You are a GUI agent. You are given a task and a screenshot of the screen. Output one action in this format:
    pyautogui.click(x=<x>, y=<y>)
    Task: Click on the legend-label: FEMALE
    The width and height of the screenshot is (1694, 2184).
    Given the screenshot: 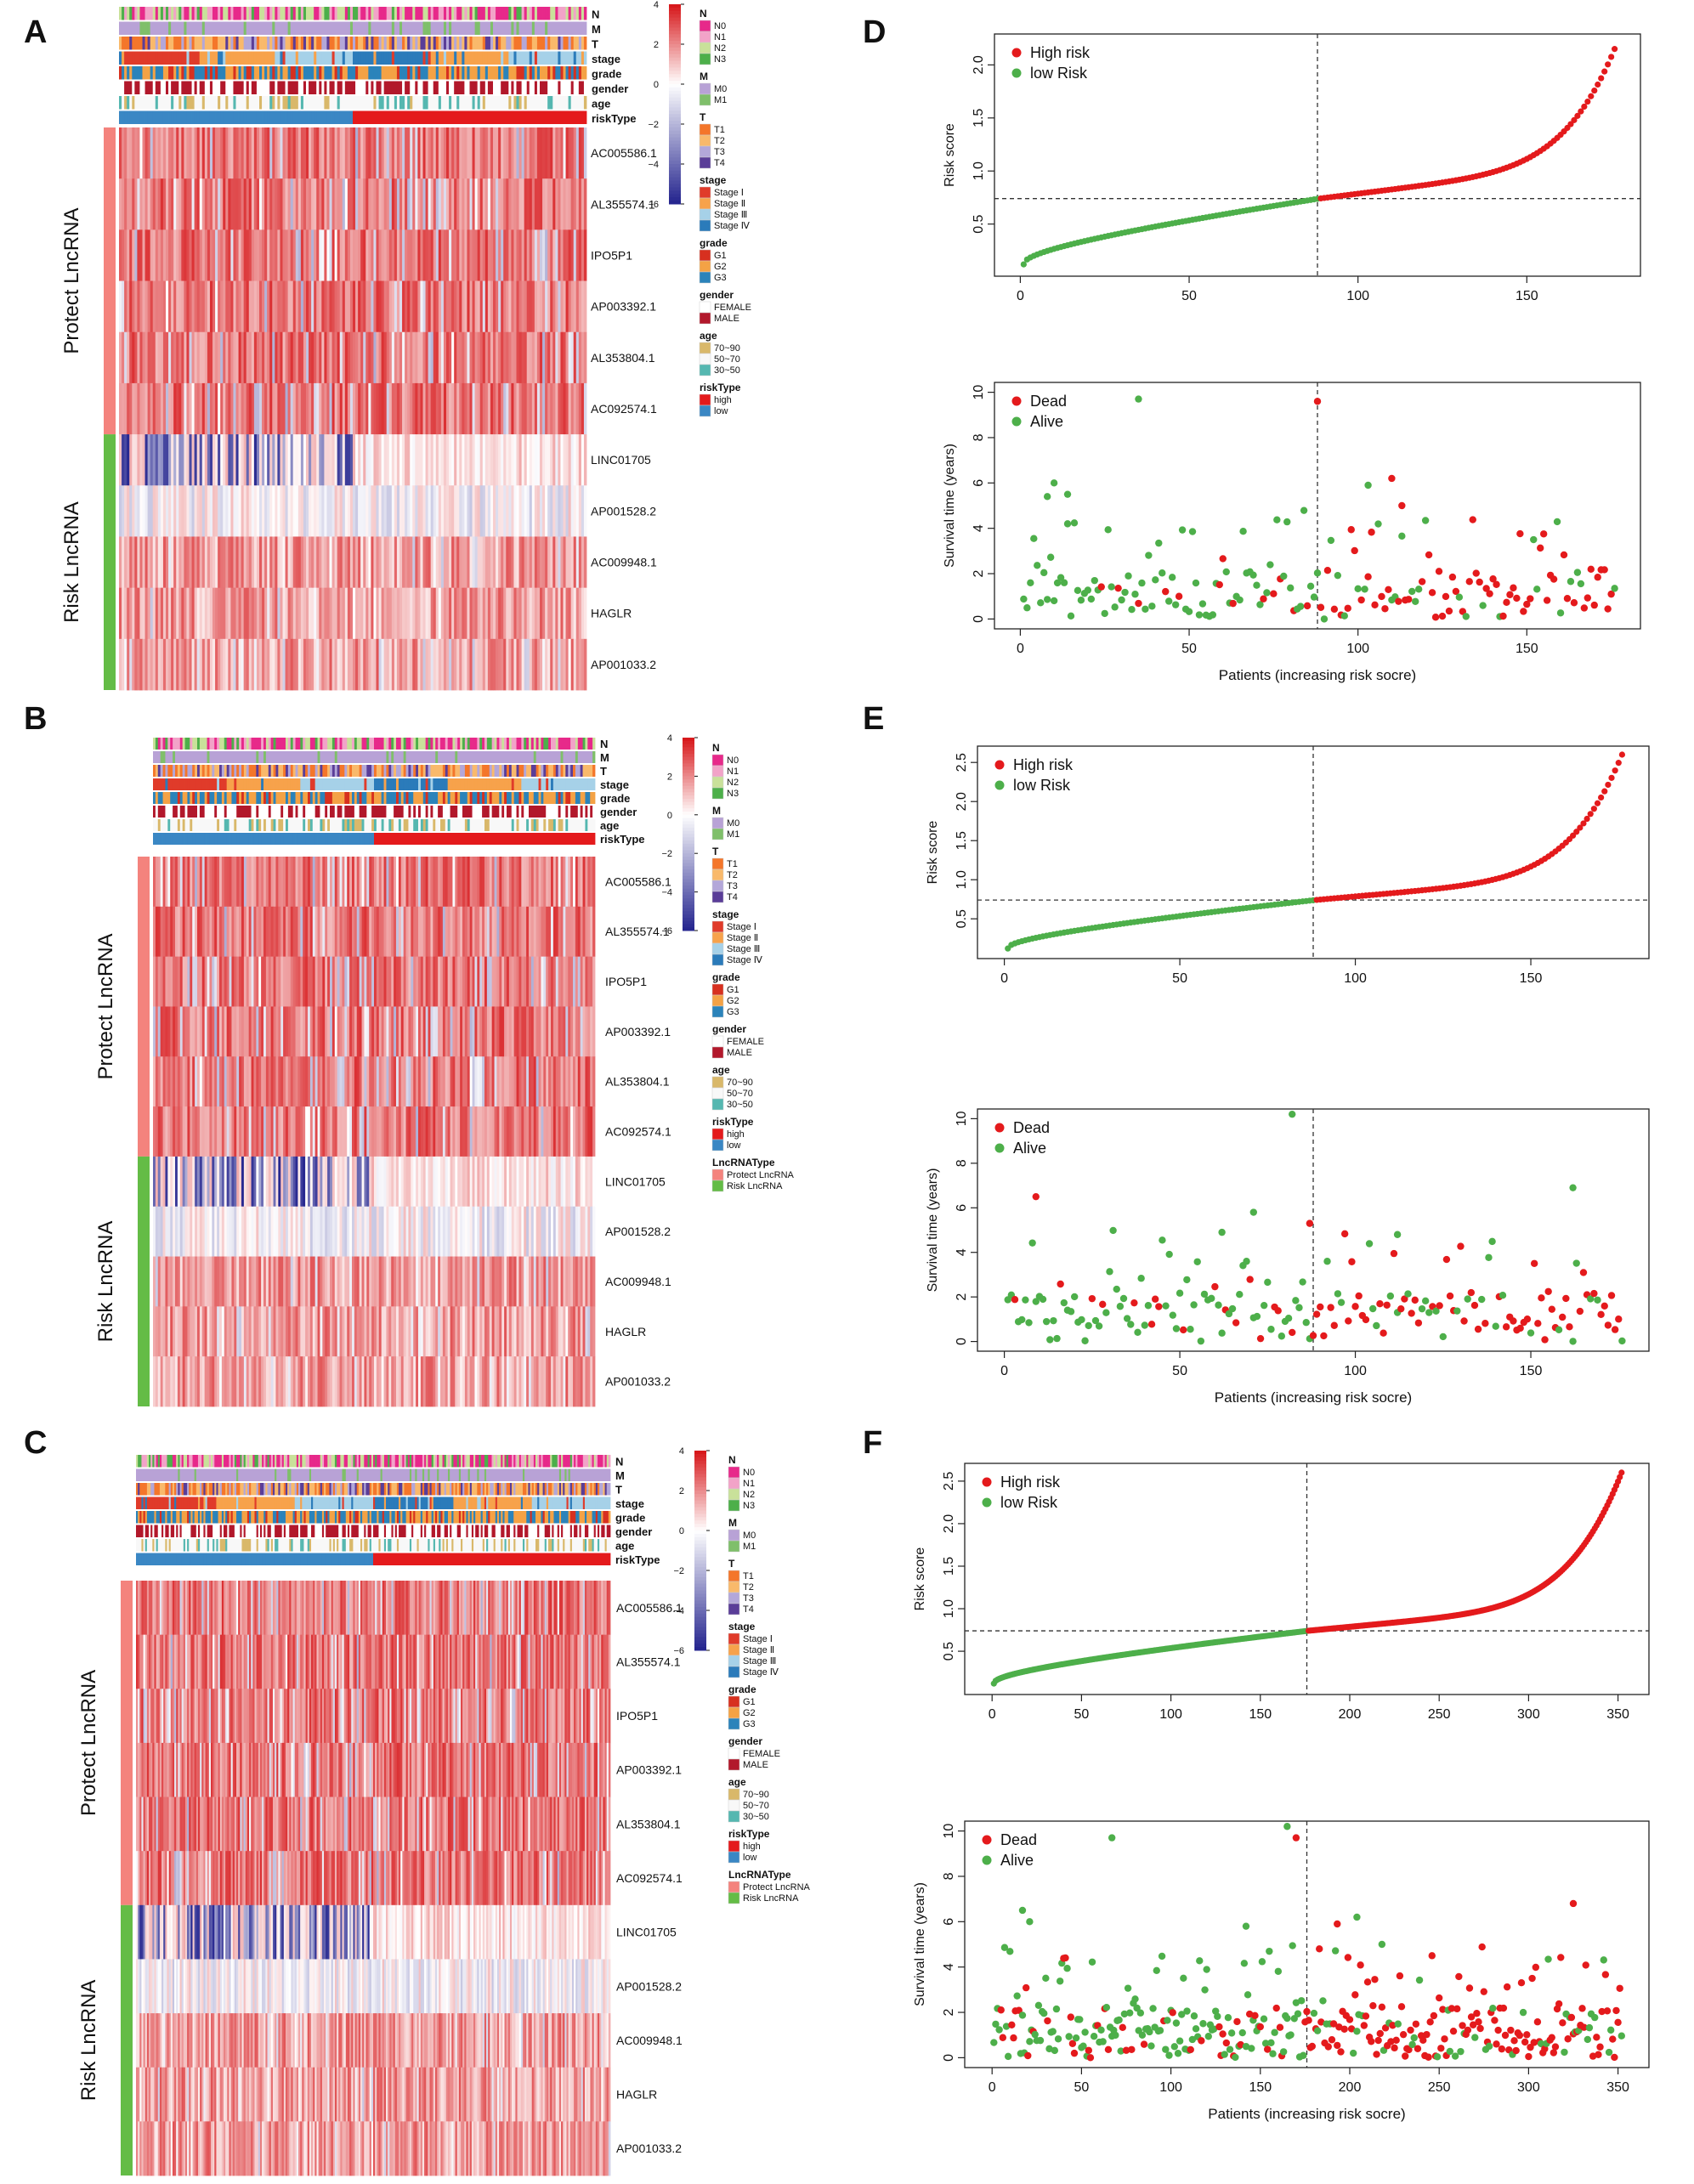 What is the action you would take?
    pyautogui.click(x=746, y=1042)
    